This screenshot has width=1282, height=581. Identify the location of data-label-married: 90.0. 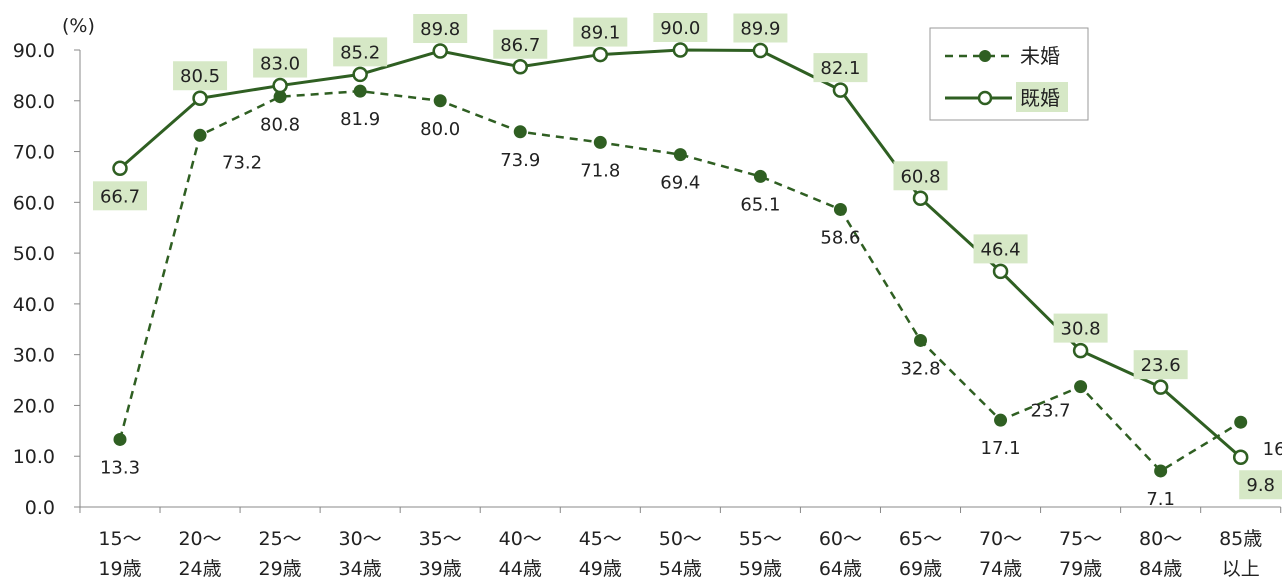
(680, 28).